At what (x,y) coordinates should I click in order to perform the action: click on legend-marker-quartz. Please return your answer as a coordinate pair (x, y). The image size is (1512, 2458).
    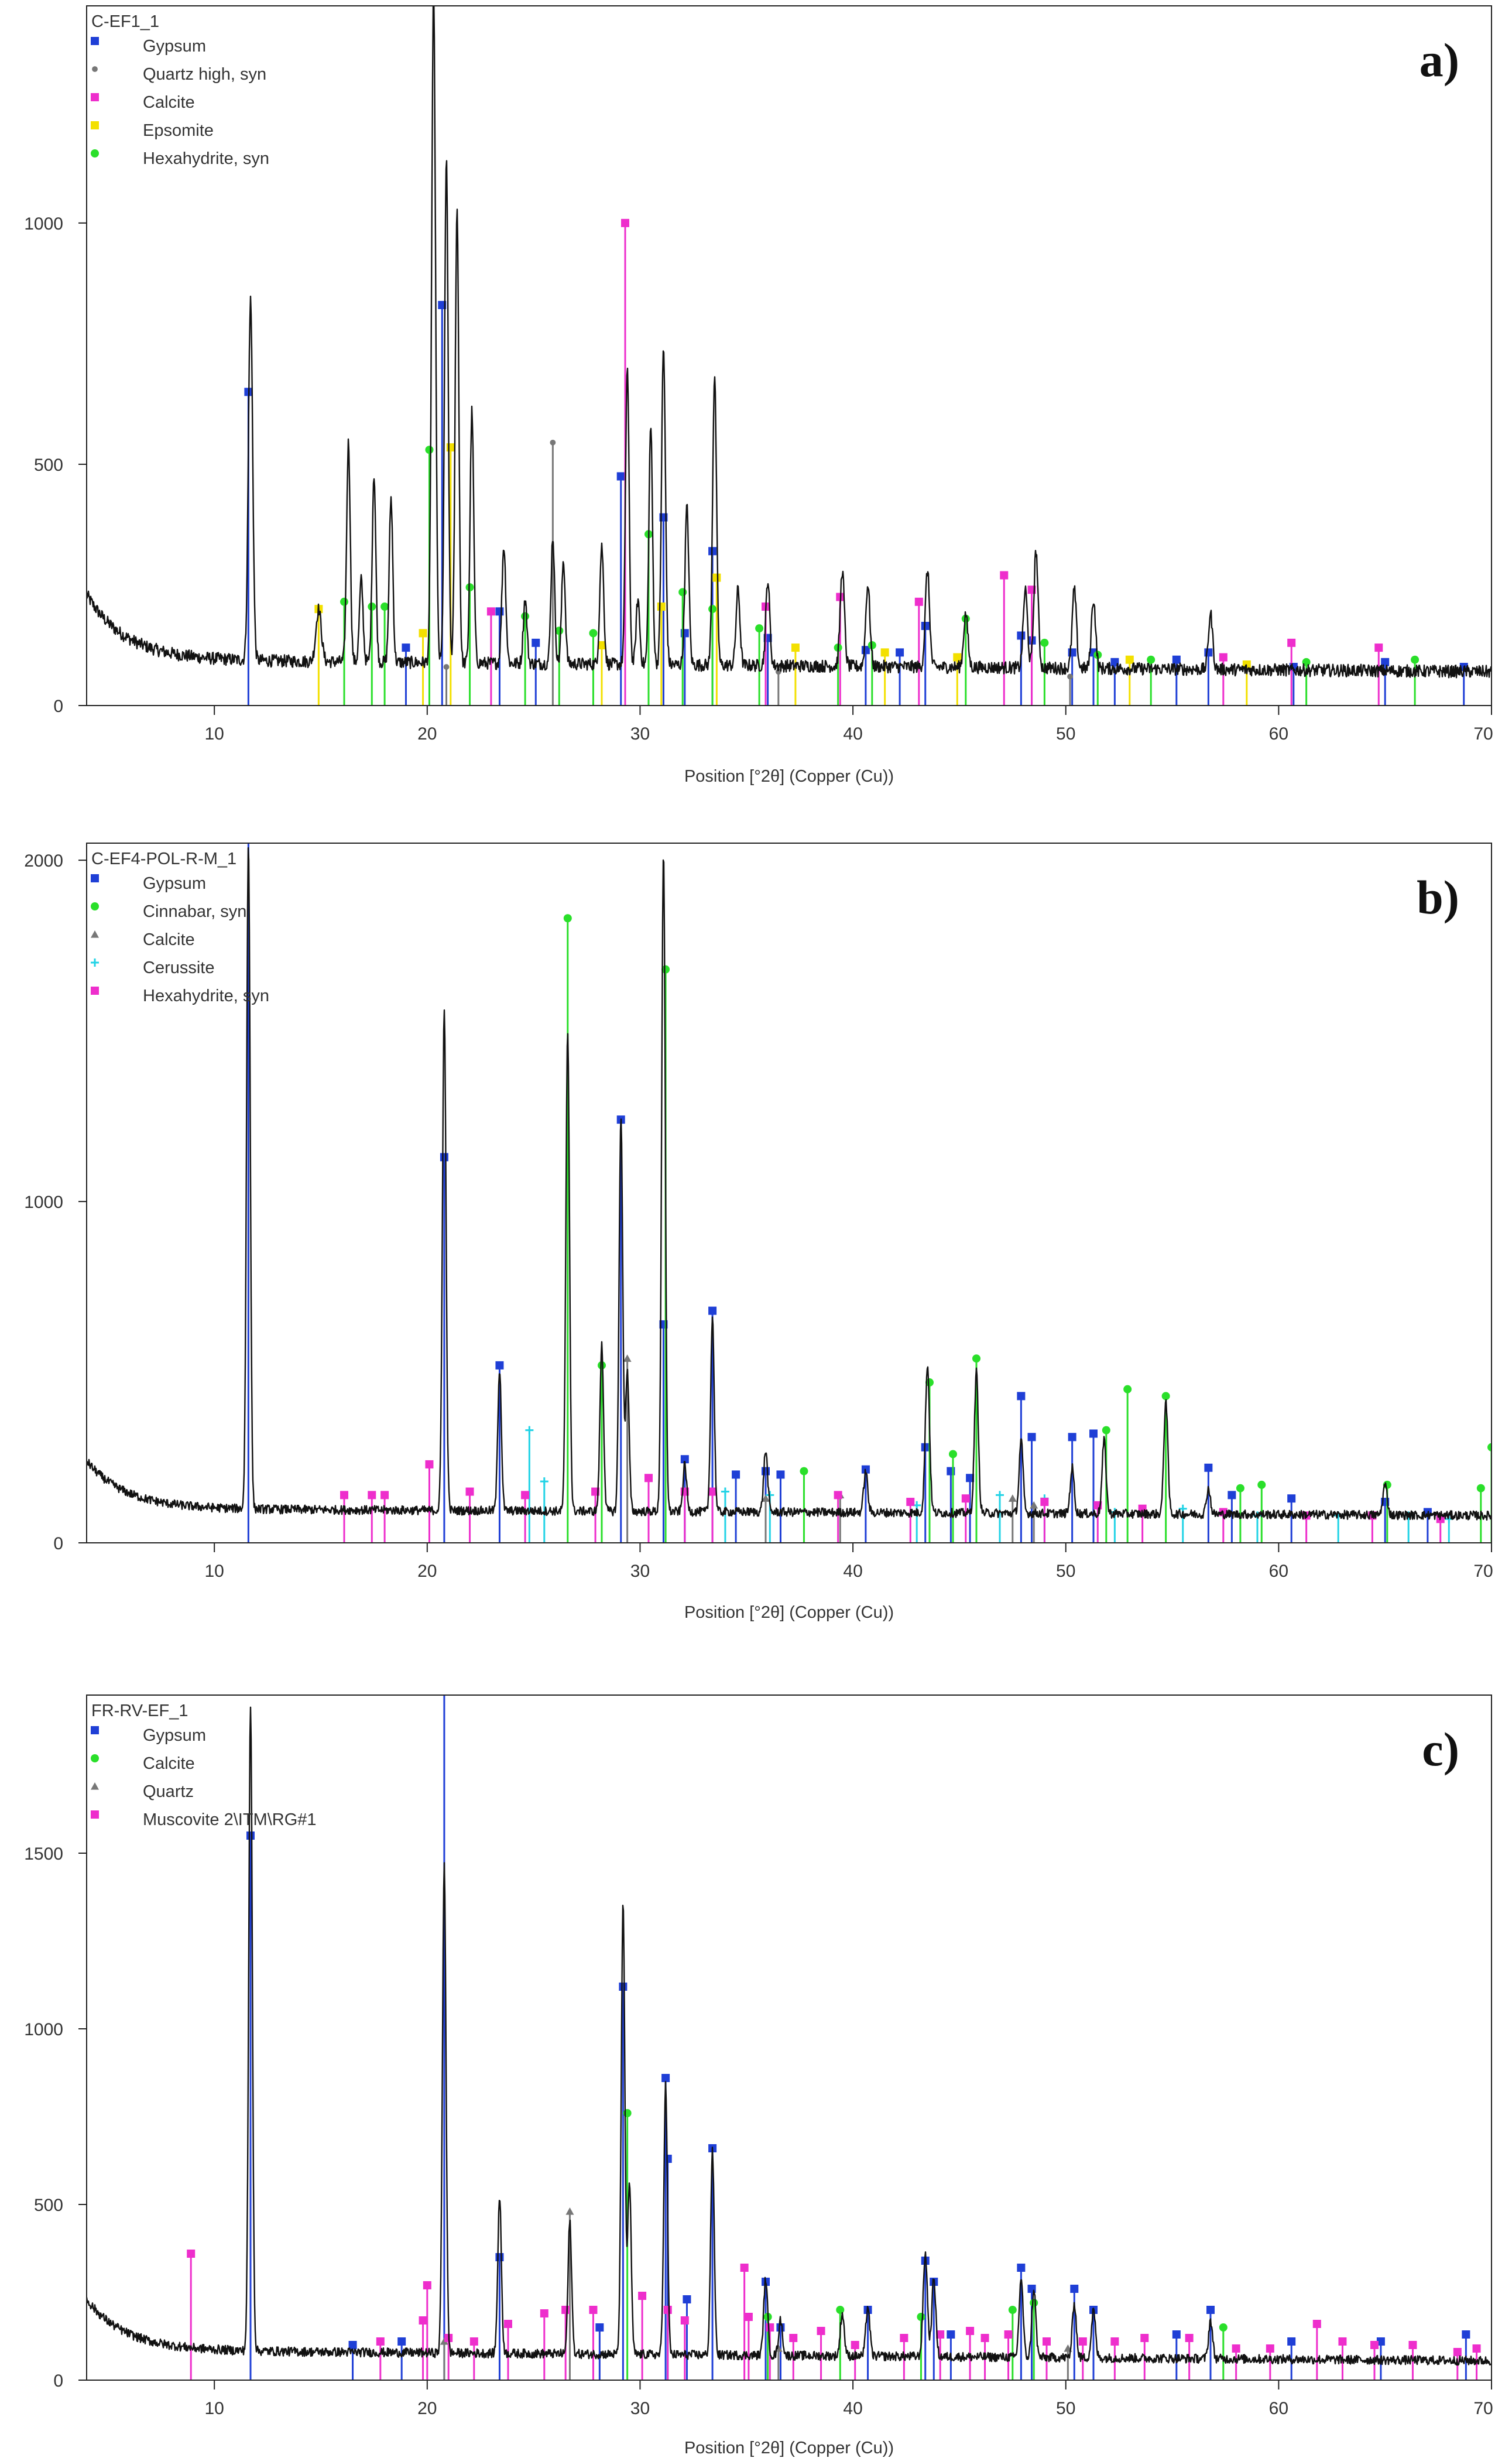
    Looking at the image, I should click on (95, 1786).